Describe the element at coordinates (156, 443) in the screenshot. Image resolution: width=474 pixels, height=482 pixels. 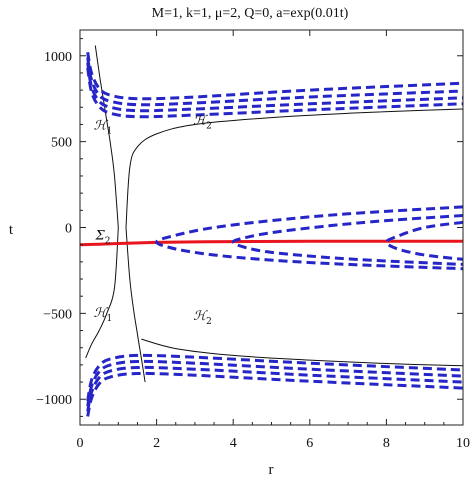
I see `x-tick-label-1: 2` at that location.